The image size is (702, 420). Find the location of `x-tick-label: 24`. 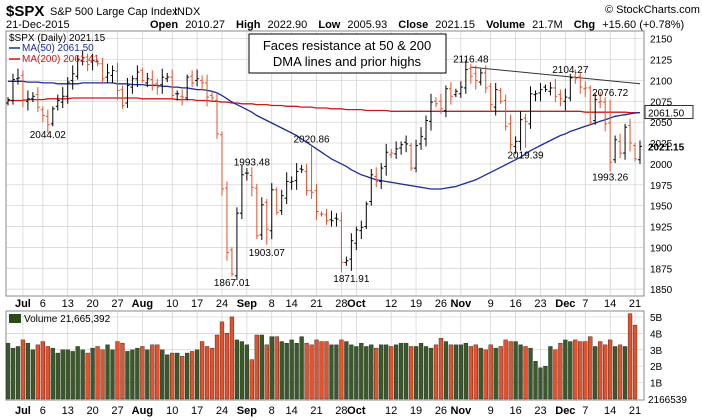

x-tick-label: 24 is located at coordinates (222, 304).